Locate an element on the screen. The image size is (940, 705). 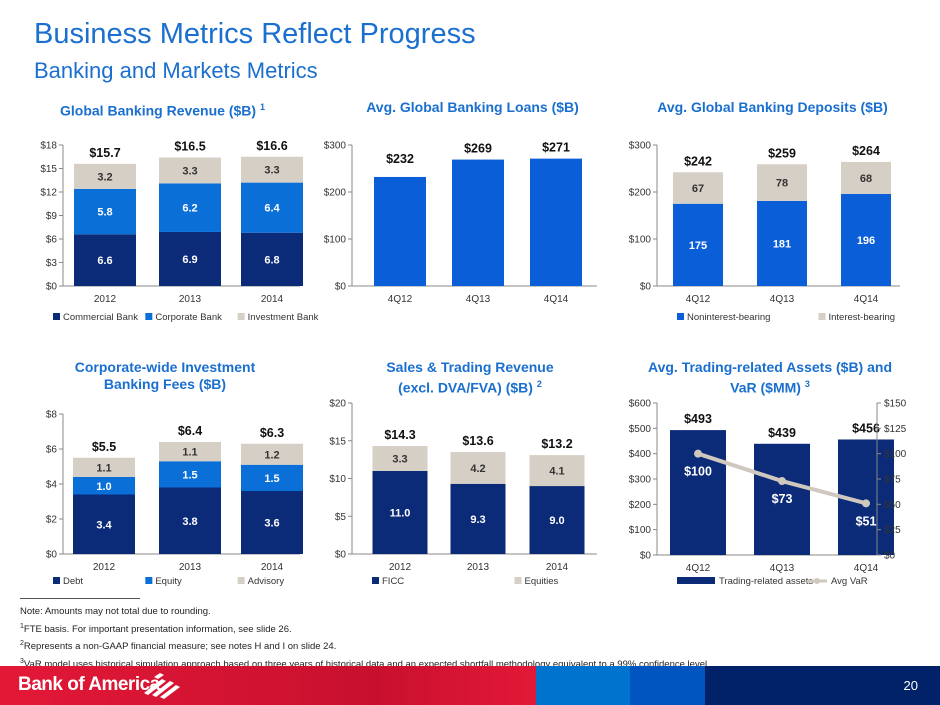
total-label: $5.5 is located at coordinates (104, 447).